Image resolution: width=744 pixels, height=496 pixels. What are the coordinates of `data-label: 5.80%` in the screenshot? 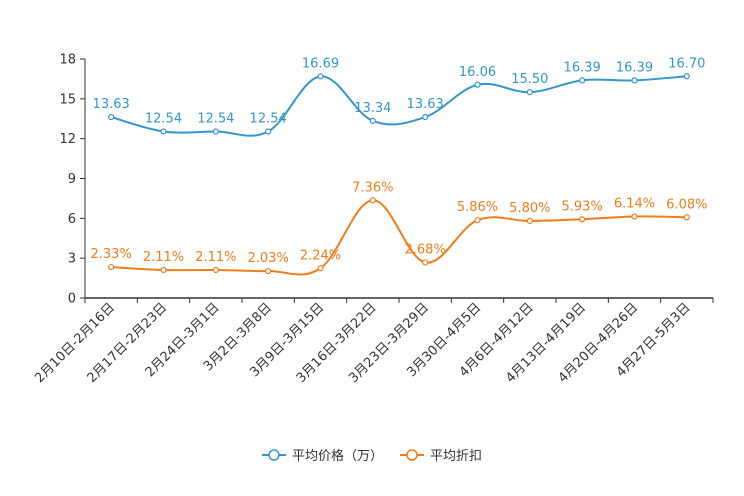 It's located at (529, 208).